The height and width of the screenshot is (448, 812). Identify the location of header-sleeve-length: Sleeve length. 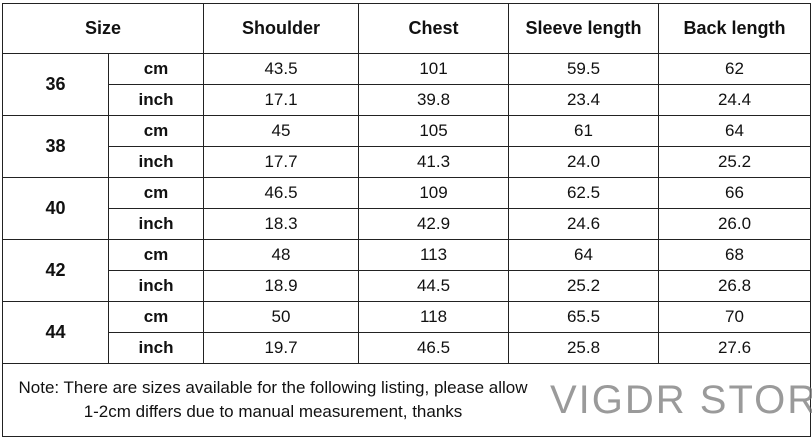
(583, 28).